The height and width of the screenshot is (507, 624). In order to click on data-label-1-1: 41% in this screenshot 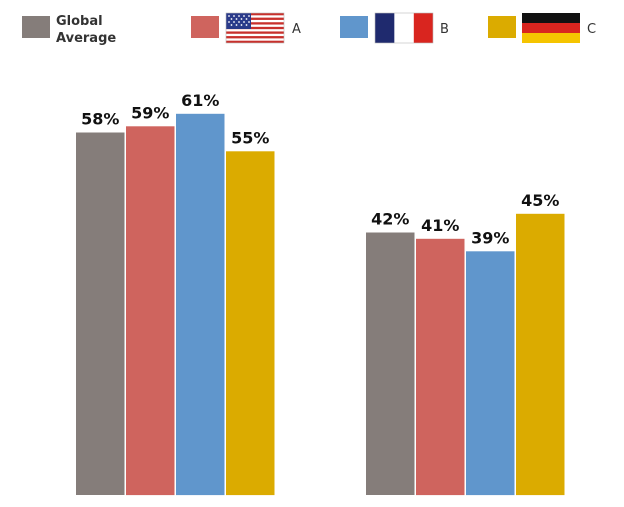, I will do `click(440, 225)`.